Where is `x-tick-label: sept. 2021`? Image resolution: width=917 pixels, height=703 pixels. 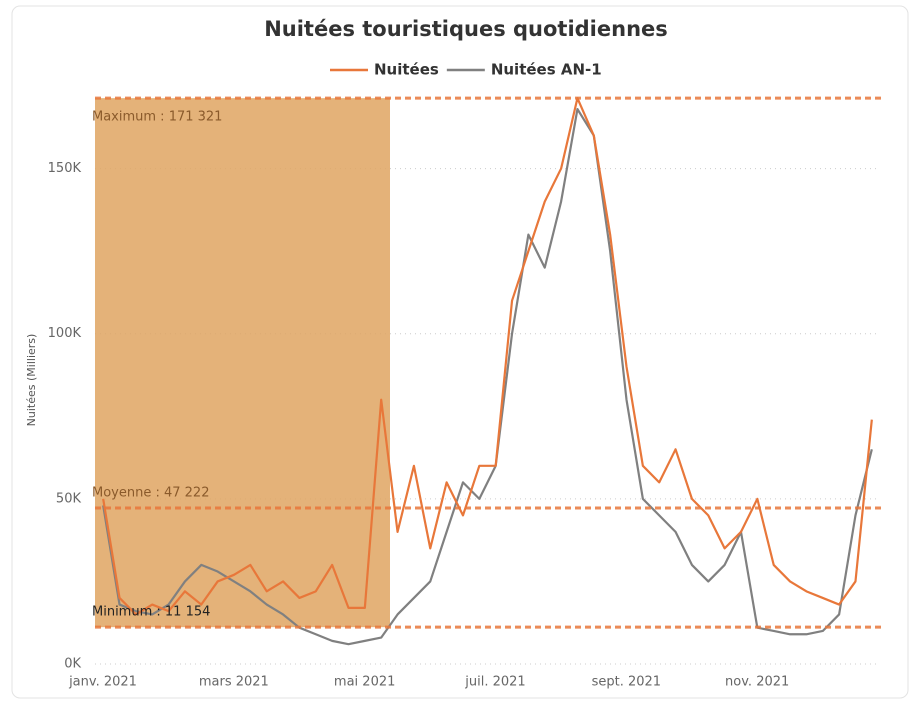
x-tick-label: sept. 2021 is located at coordinates (626, 682).